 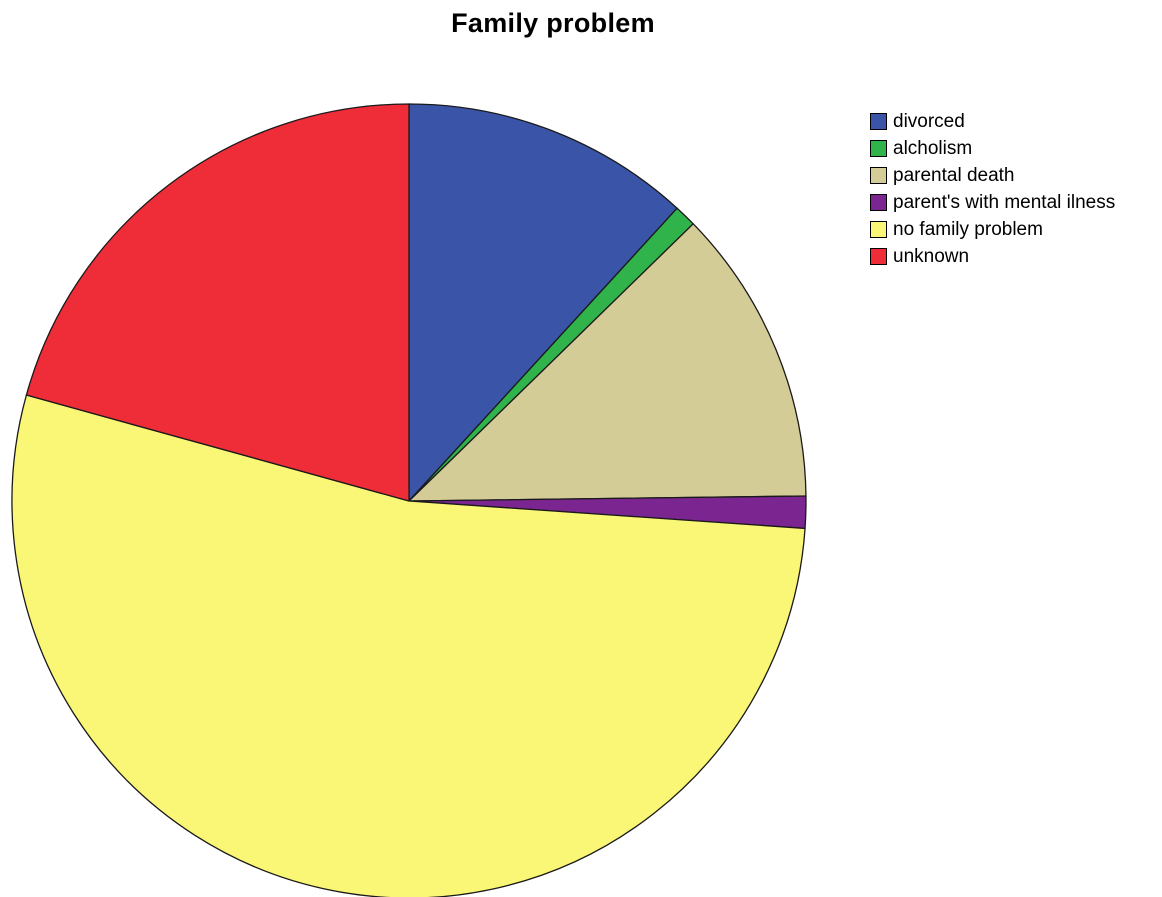 I want to click on legend-label: divorced, so click(x=929, y=121).